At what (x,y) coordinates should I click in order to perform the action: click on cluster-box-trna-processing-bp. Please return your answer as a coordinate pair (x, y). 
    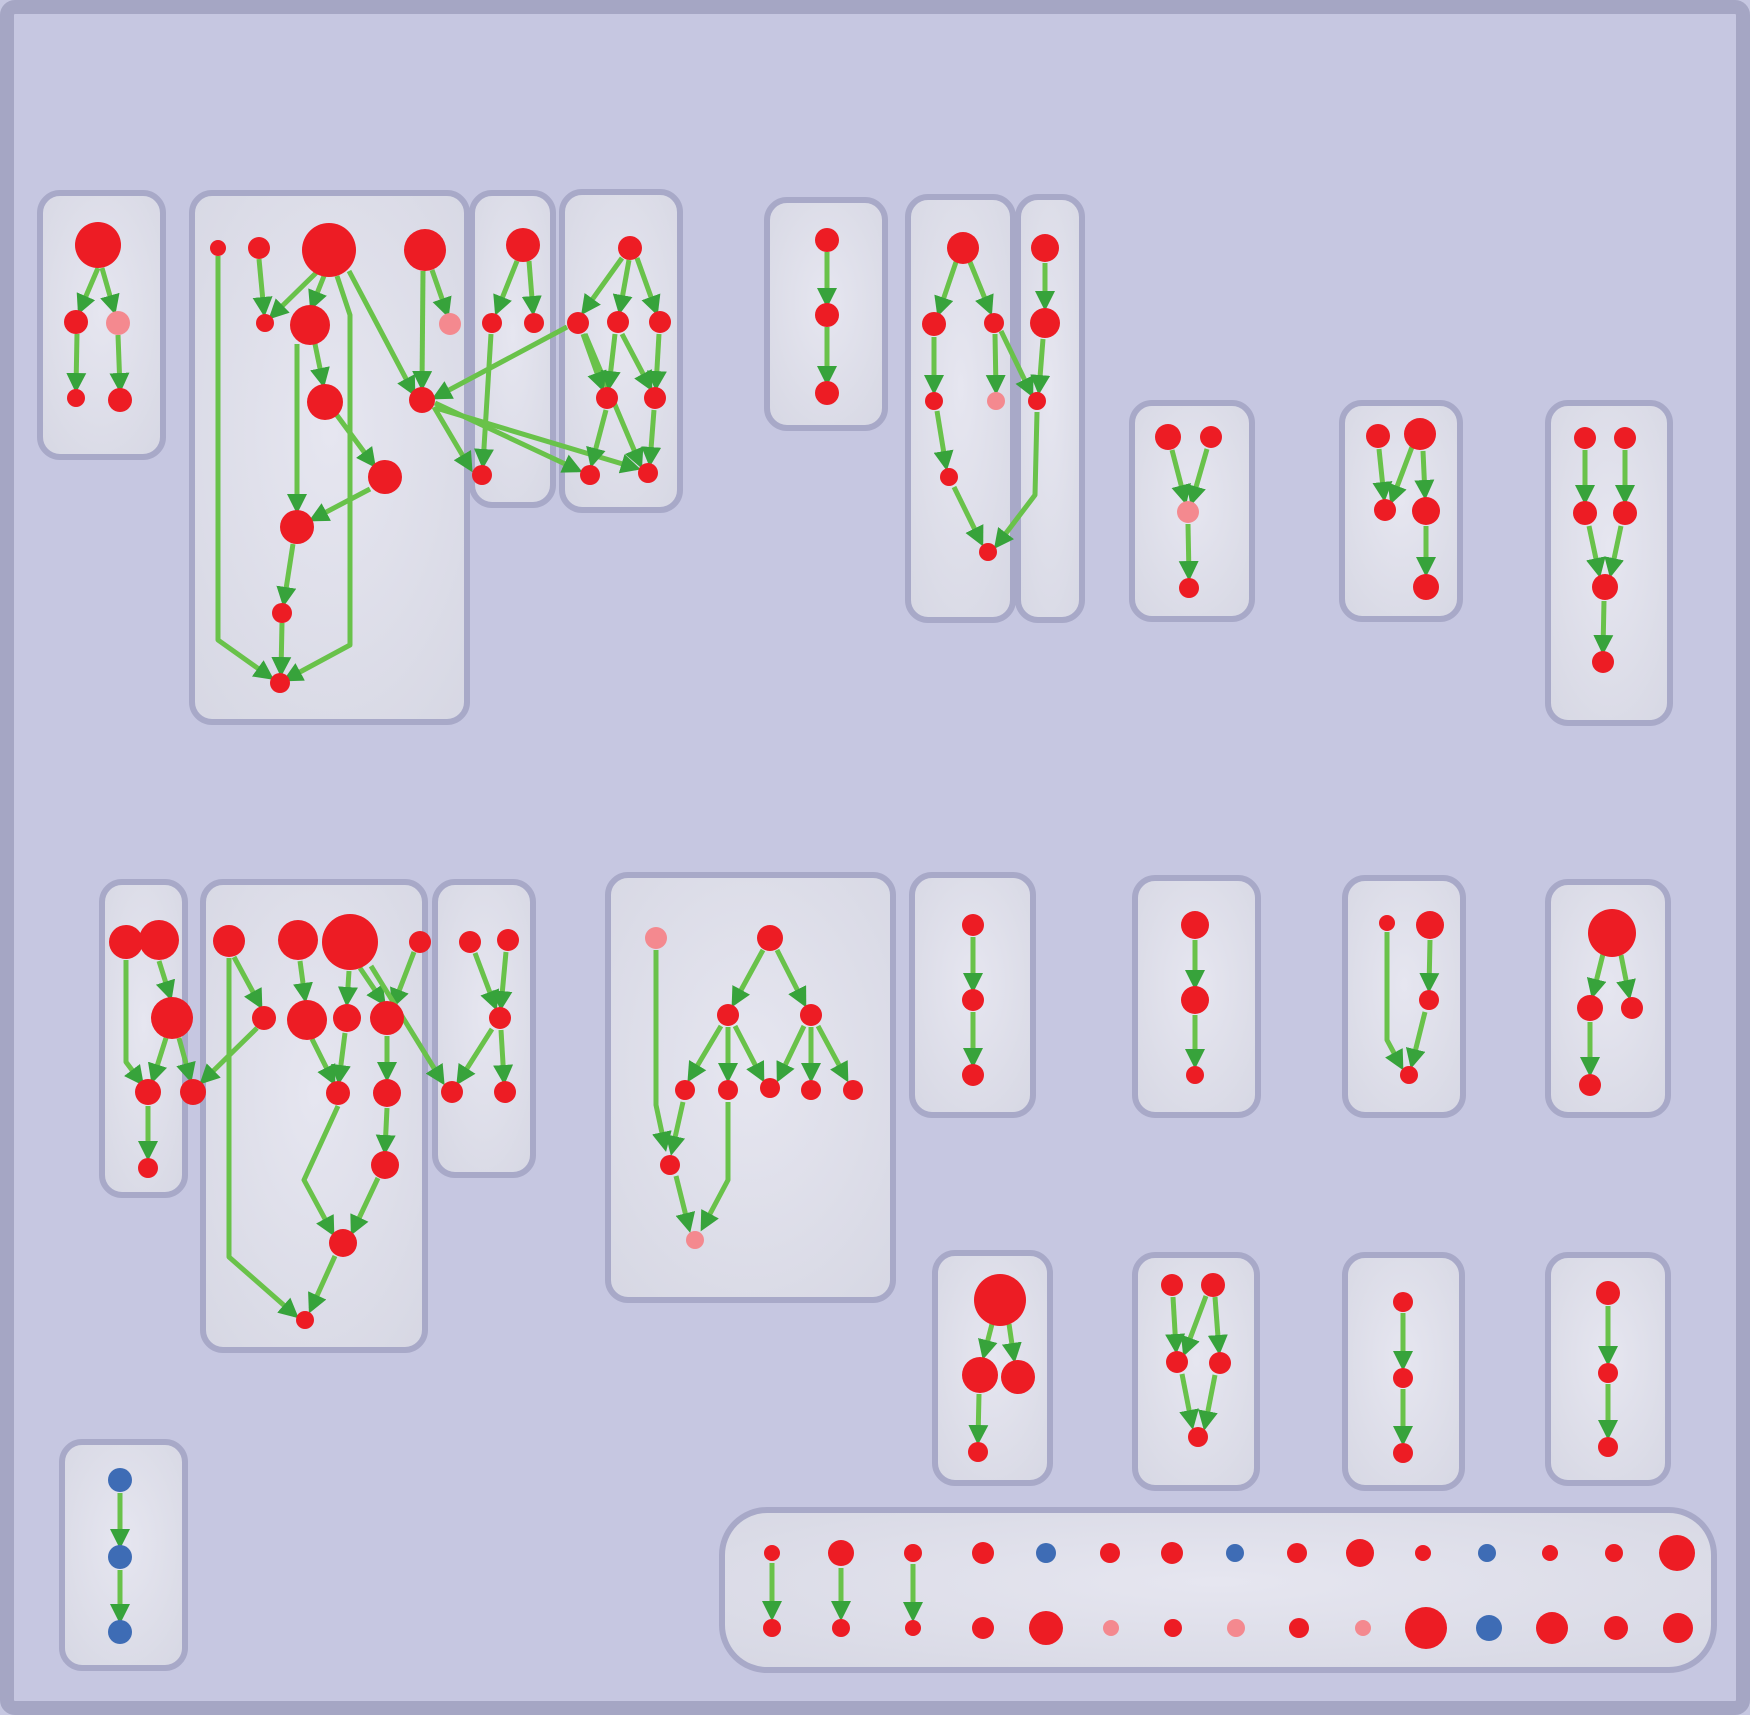
    Looking at the image, I should click on (484, 1028).